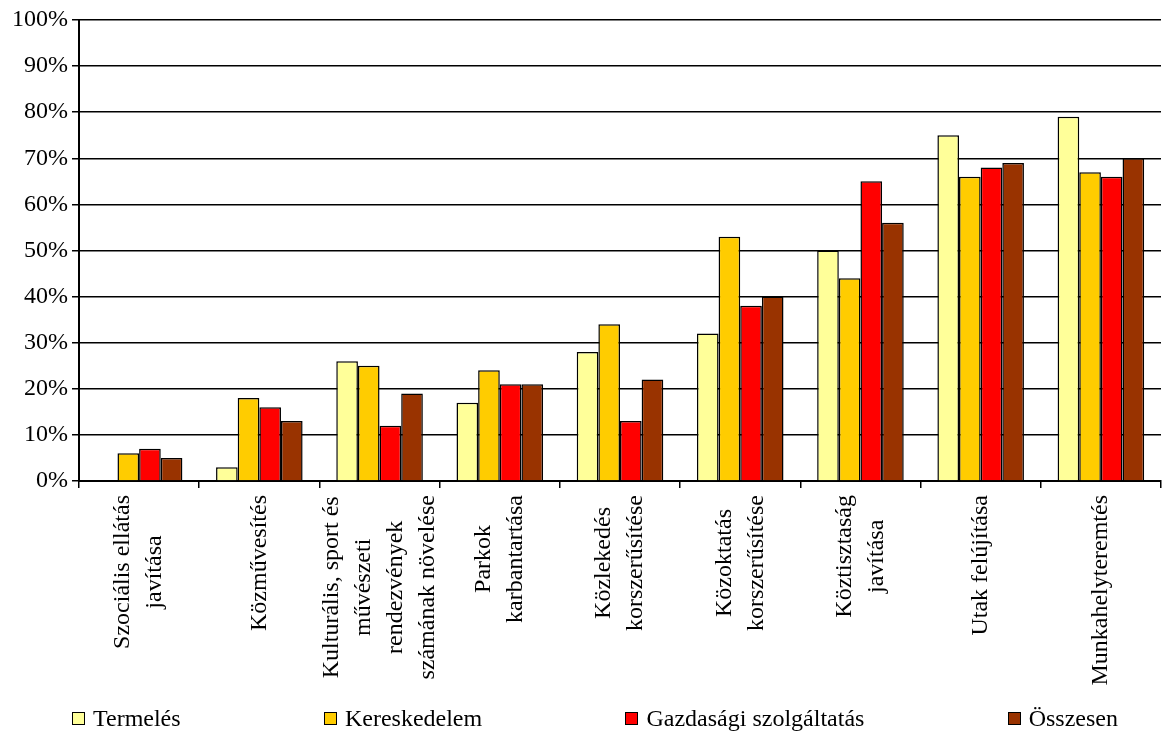 This screenshot has height=731, width=1166. I want to click on x-tick-label: Parkok karbantartása, so click(498, 558).